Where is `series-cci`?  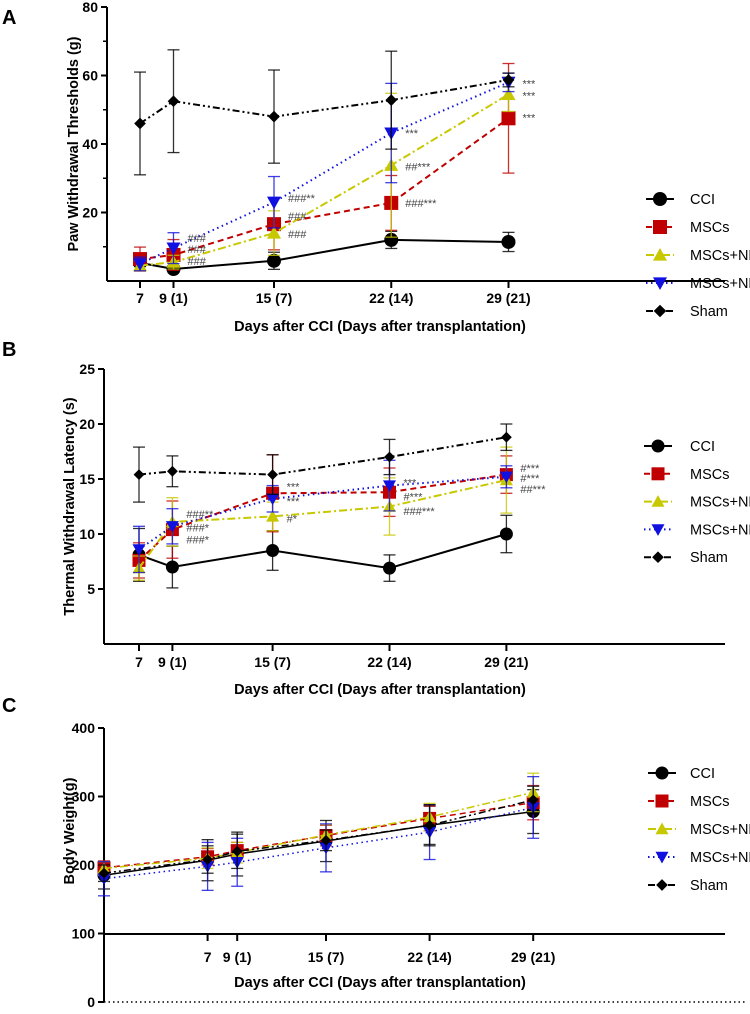
series-cci is located at coordinates (318, 839).